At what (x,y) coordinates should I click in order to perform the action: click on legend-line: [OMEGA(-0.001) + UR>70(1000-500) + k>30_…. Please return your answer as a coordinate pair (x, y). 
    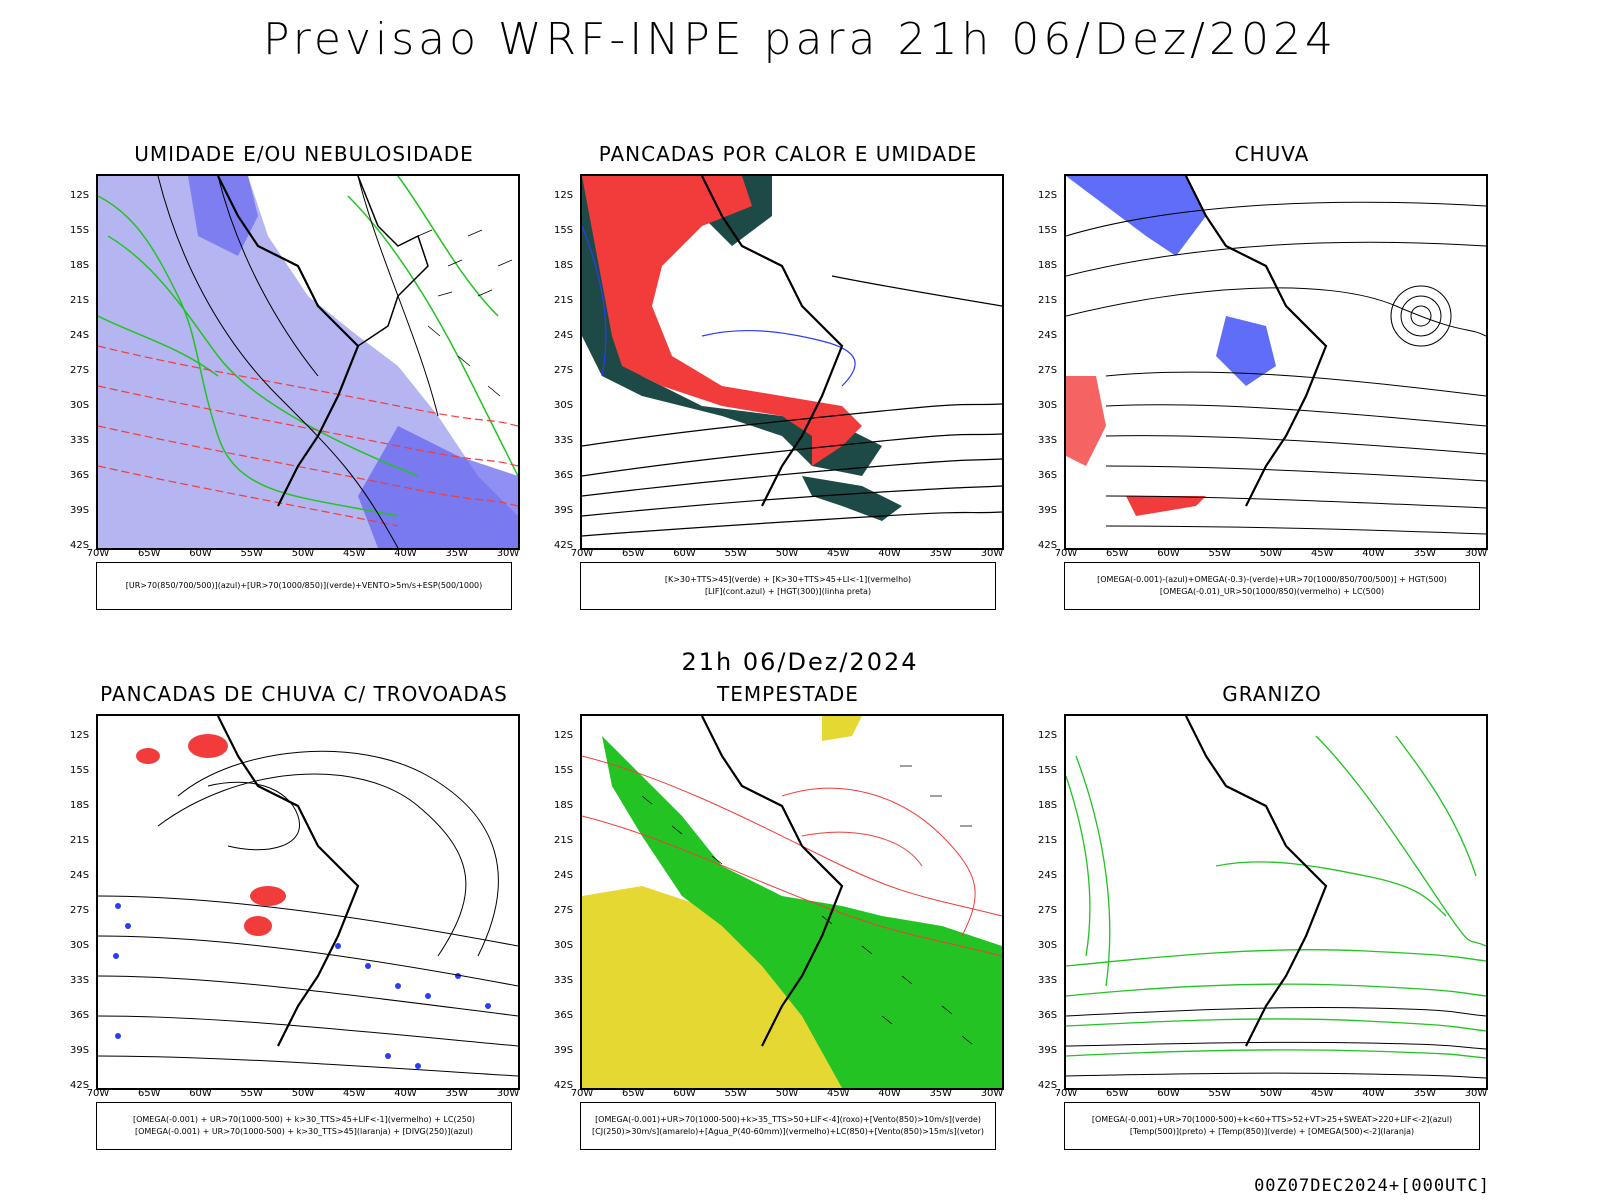
    Looking at the image, I should click on (304, 1131).